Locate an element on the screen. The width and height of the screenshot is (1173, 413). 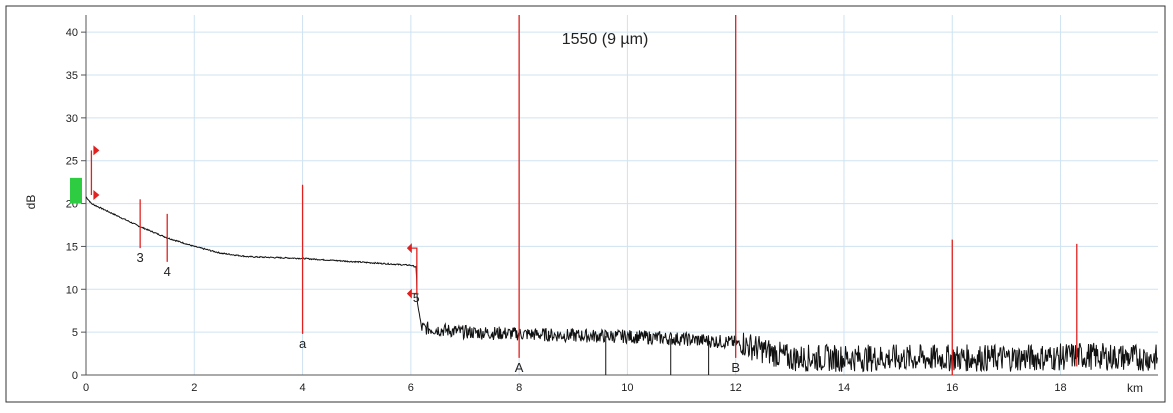
y-tick-label: 25 is located at coordinates (72, 162).